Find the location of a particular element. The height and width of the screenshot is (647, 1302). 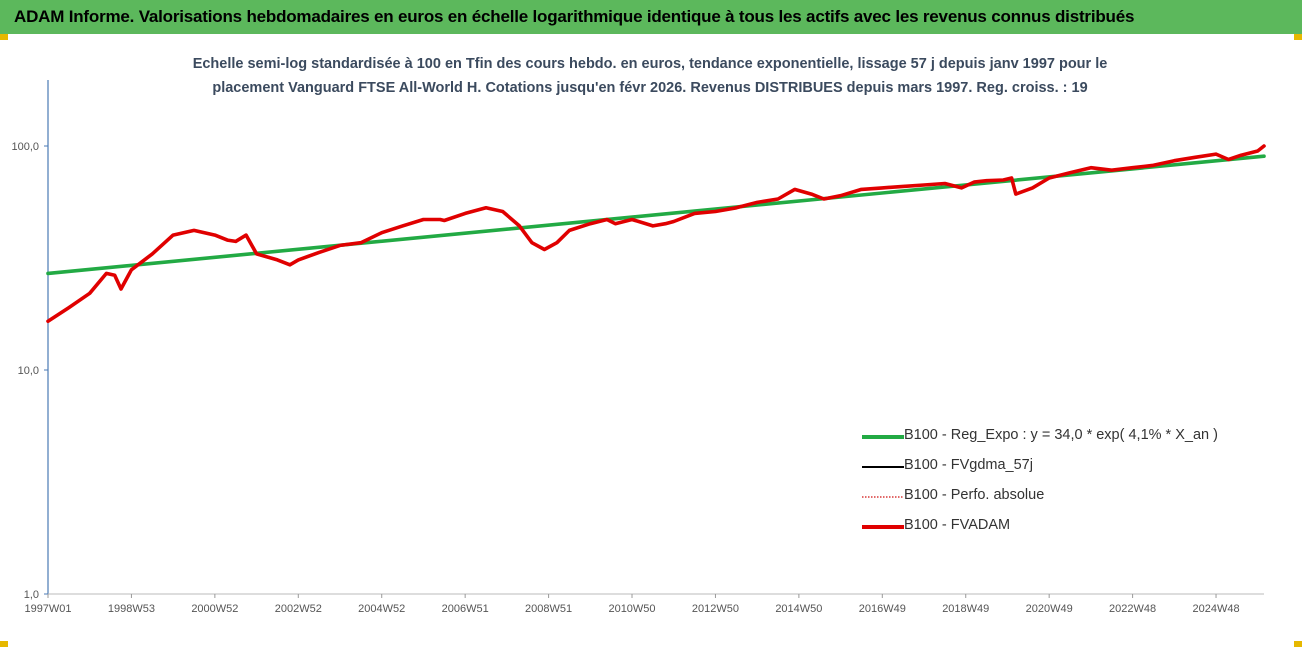

x-tick-label: 2024W48 is located at coordinates (1215, 609).